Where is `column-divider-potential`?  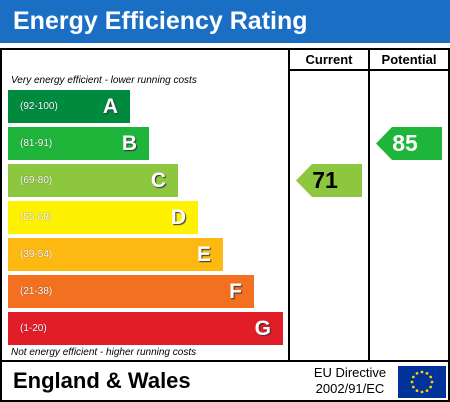 column-divider-potential is located at coordinates (369, 205).